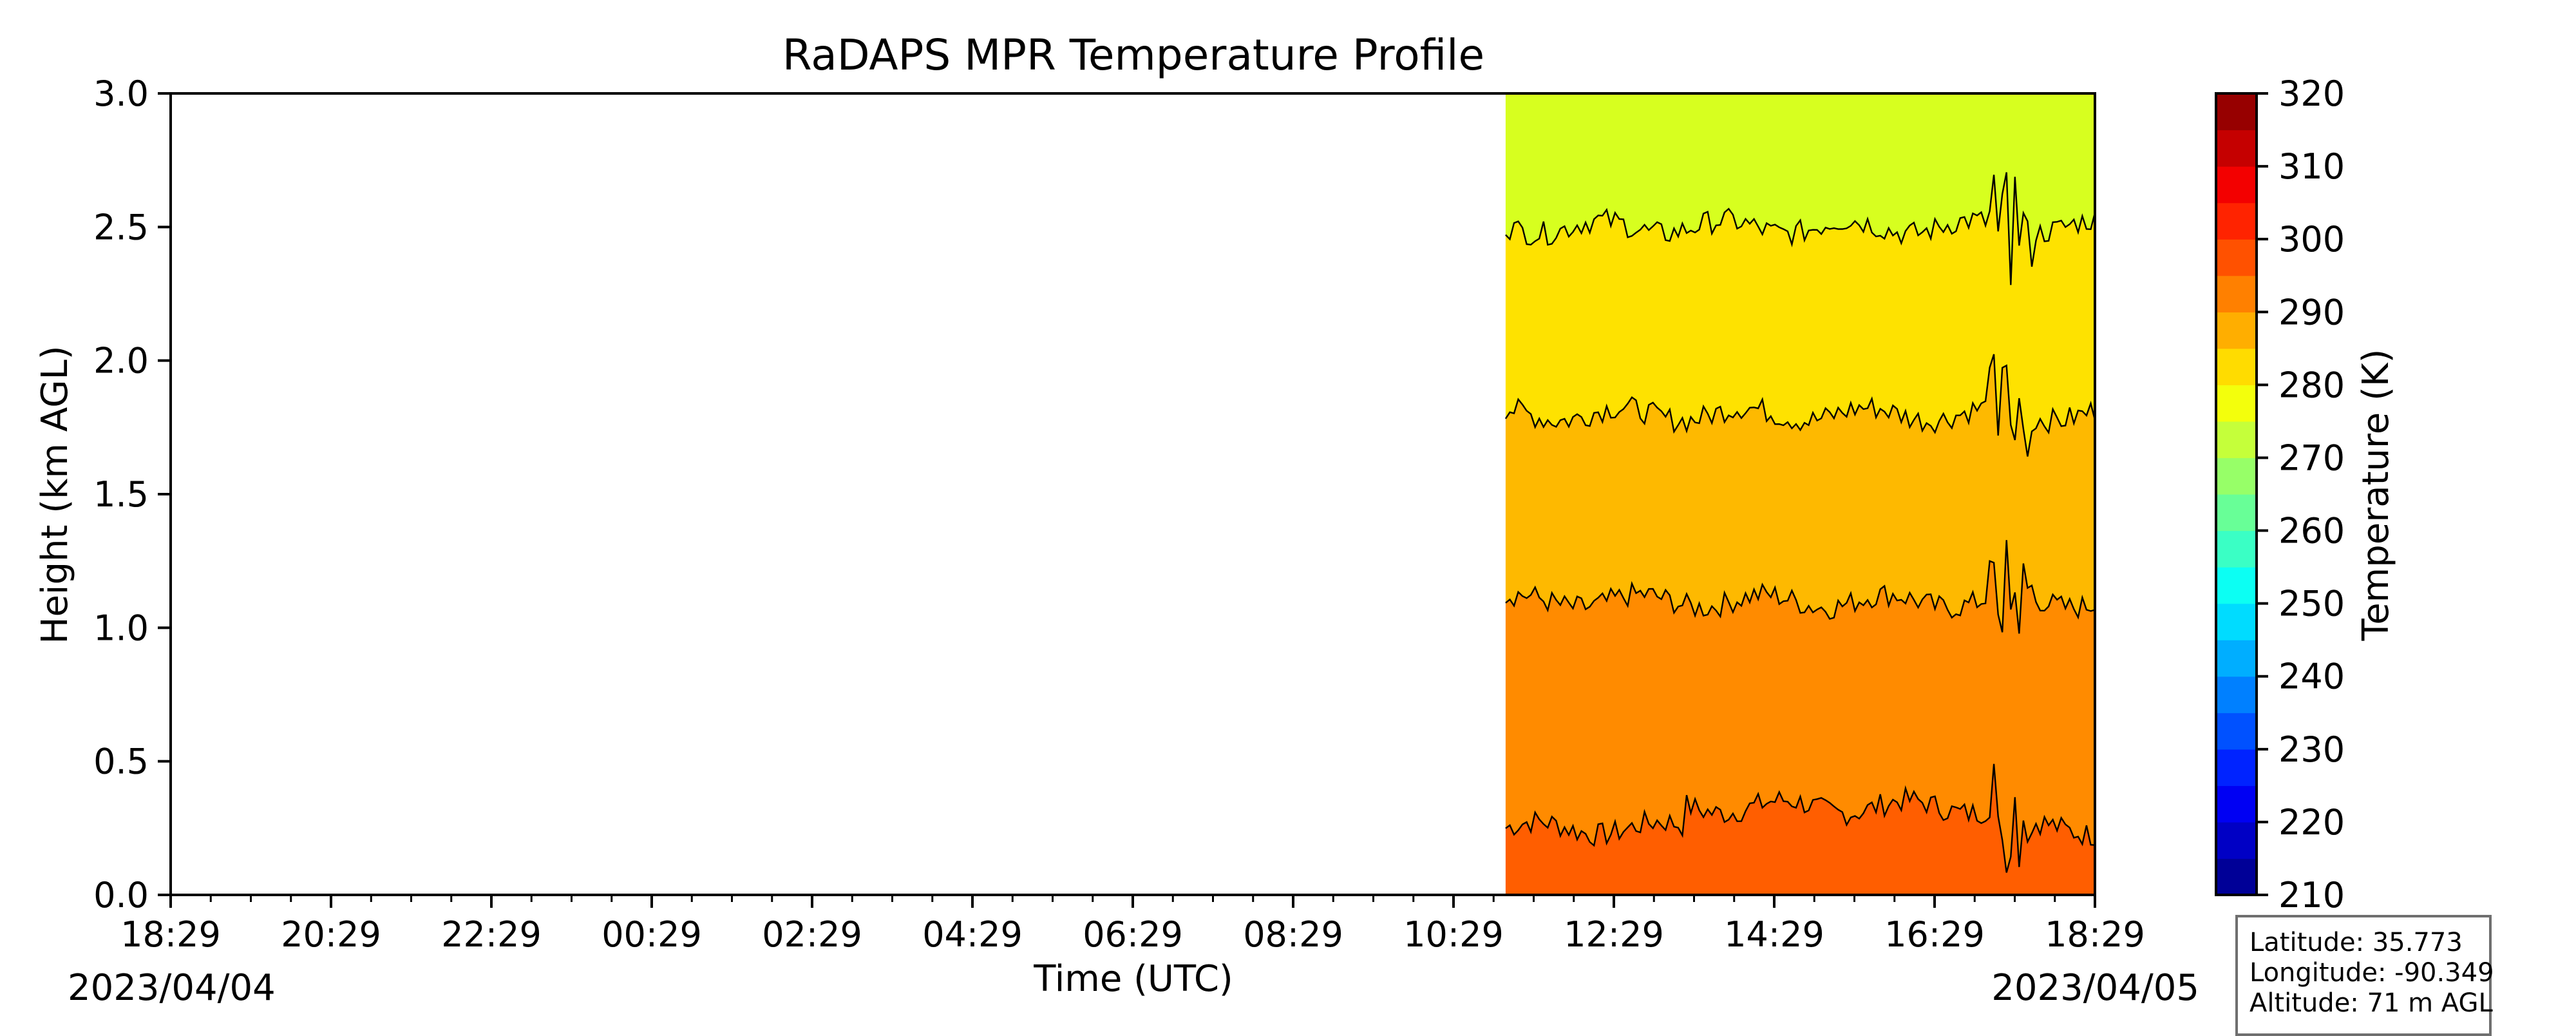 Image resolution: width=2576 pixels, height=1036 pixels. I want to click on y-tick-label: 0.5, so click(121, 762).